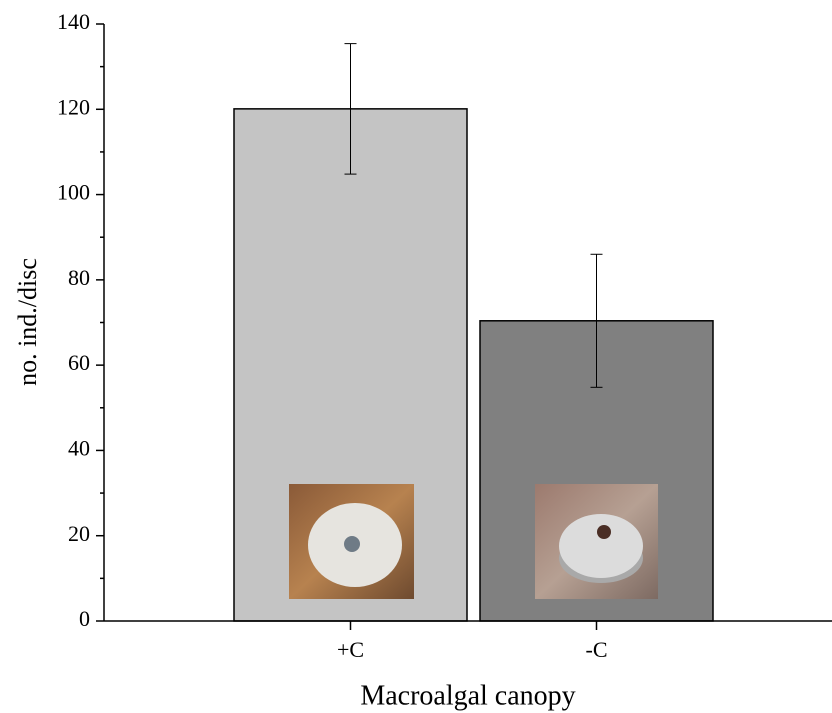 The image size is (832, 713). What do you see at coordinates (350, 649) in the screenshot?
I see `x-tick-label: +C` at bounding box center [350, 649].